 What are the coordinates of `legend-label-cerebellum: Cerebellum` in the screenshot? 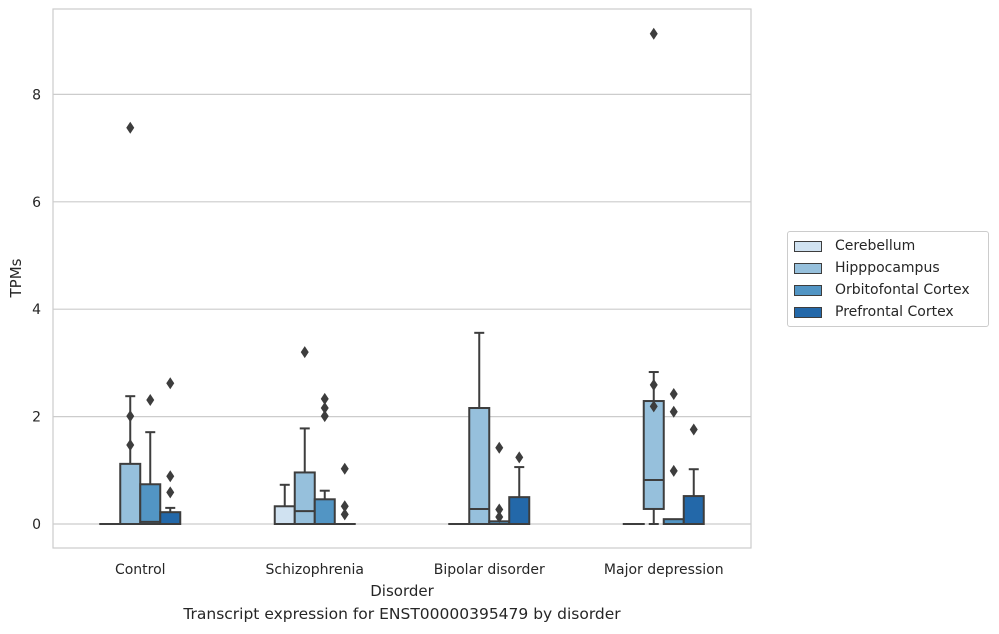 It's located at (875, 246).